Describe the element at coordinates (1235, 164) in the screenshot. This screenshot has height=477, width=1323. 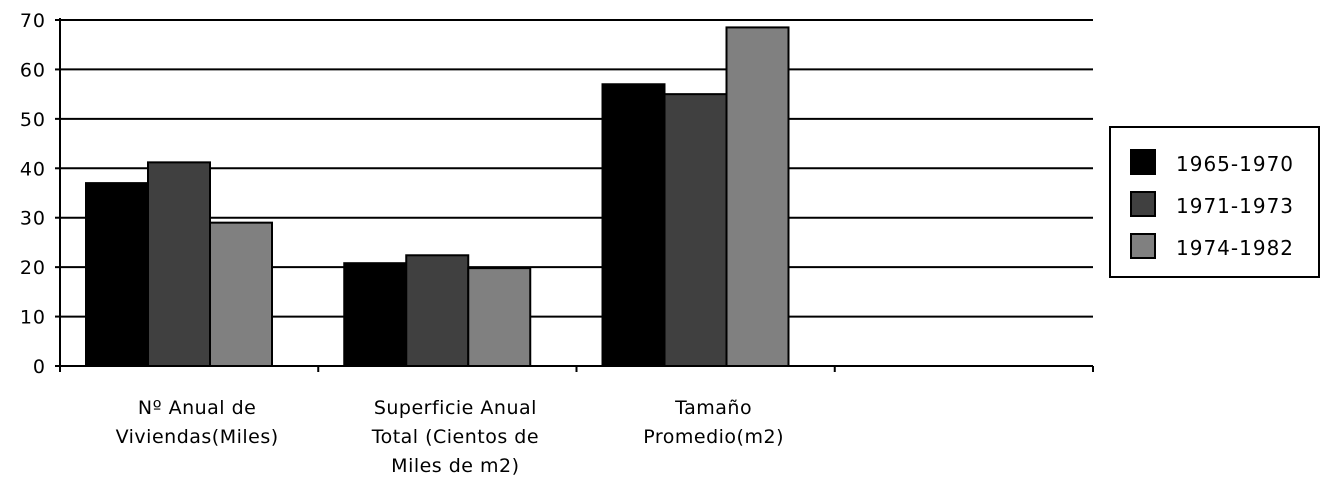
I see `legend-label: 1965-1970` at that location.